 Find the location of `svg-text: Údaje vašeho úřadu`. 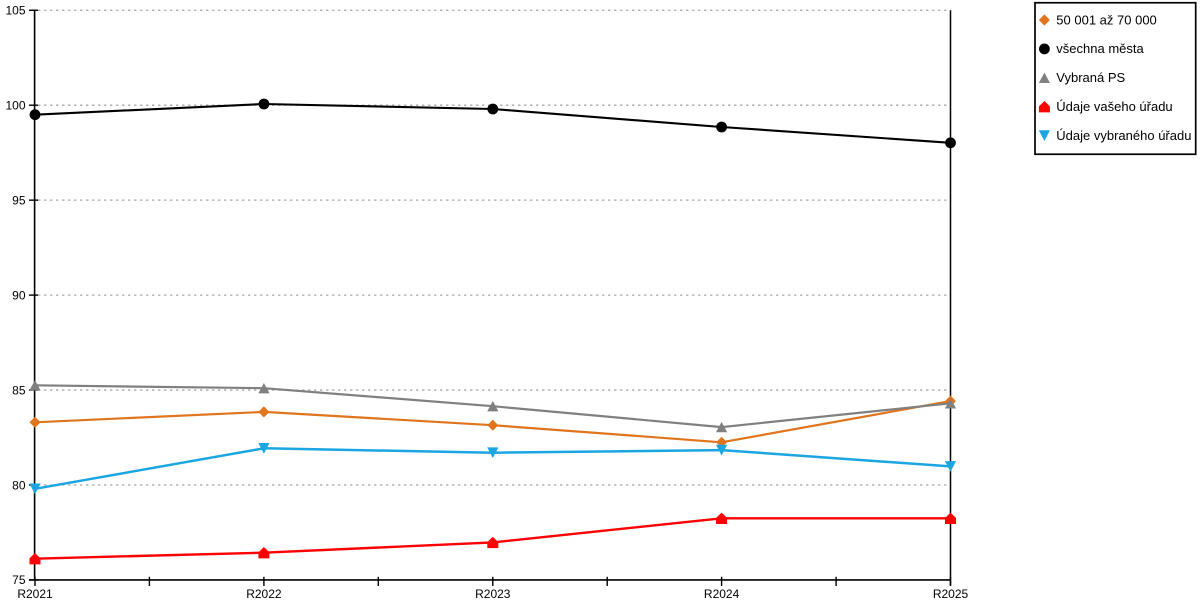

svg-text: Údaje vašeho úřadu is located at coordinates (1114, 106).